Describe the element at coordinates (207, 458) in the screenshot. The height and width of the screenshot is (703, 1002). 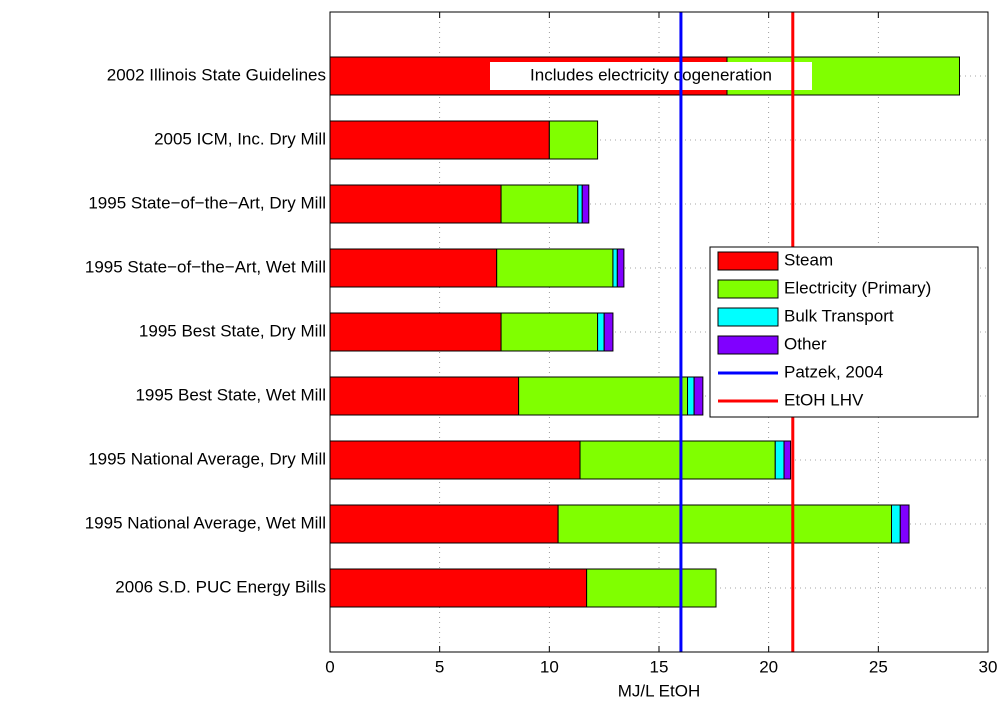
I see `y-tick-label: 1995 National Average, Dry Mill` at that location.